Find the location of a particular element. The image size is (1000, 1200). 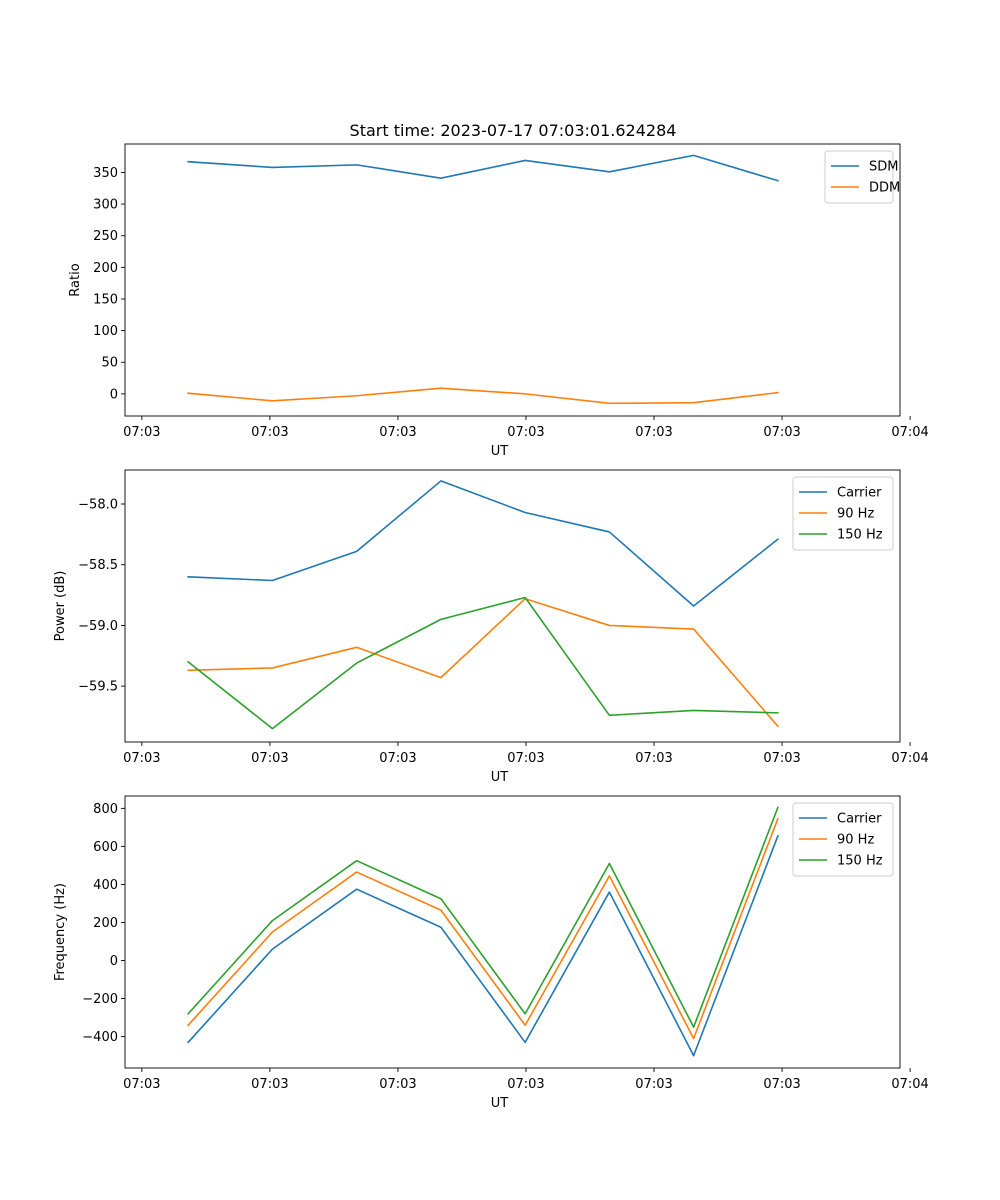

ratio-ytick-label: 350 is located at coordinates (105, 173).